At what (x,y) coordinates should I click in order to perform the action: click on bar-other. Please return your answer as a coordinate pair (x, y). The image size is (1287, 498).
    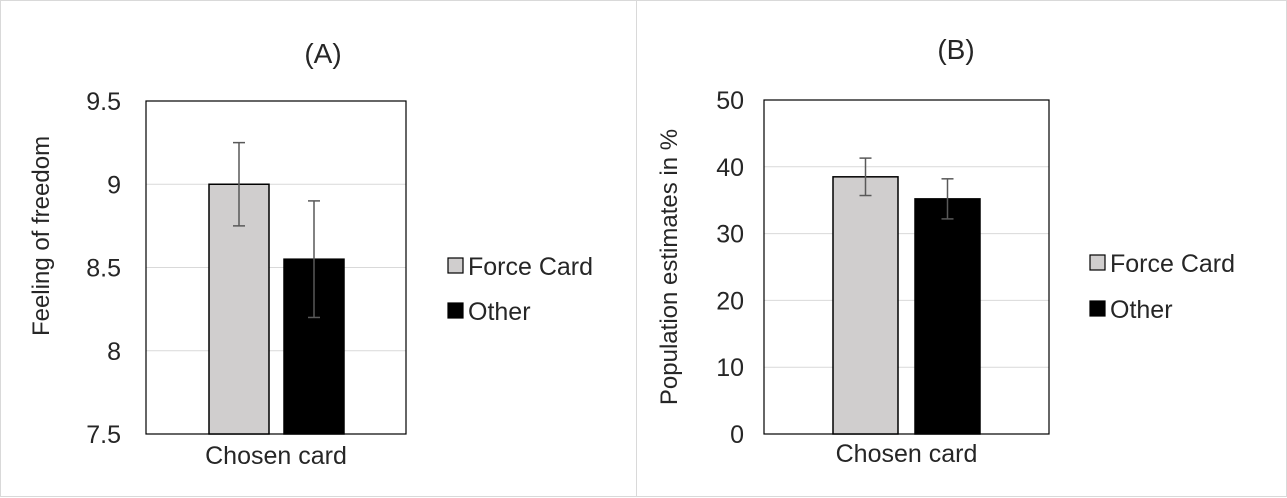
    Looking at the image, I should click on (947, 316).